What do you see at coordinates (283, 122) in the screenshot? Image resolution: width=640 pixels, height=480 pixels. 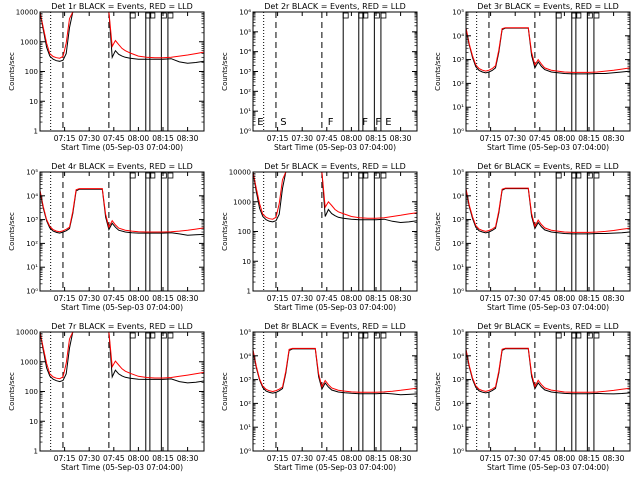 I see `panel-annotation: S` at bounding box center [283, 122].